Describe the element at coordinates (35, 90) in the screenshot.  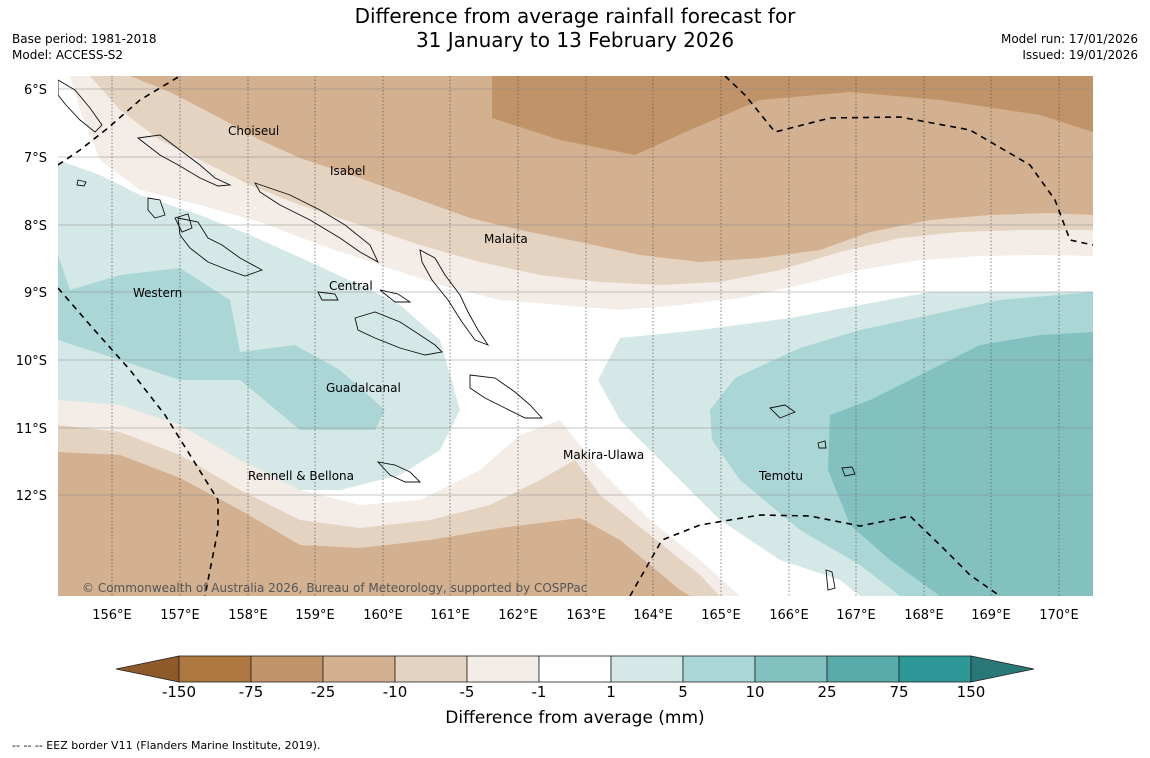
I see `lat-tick: 6°S` at that location.